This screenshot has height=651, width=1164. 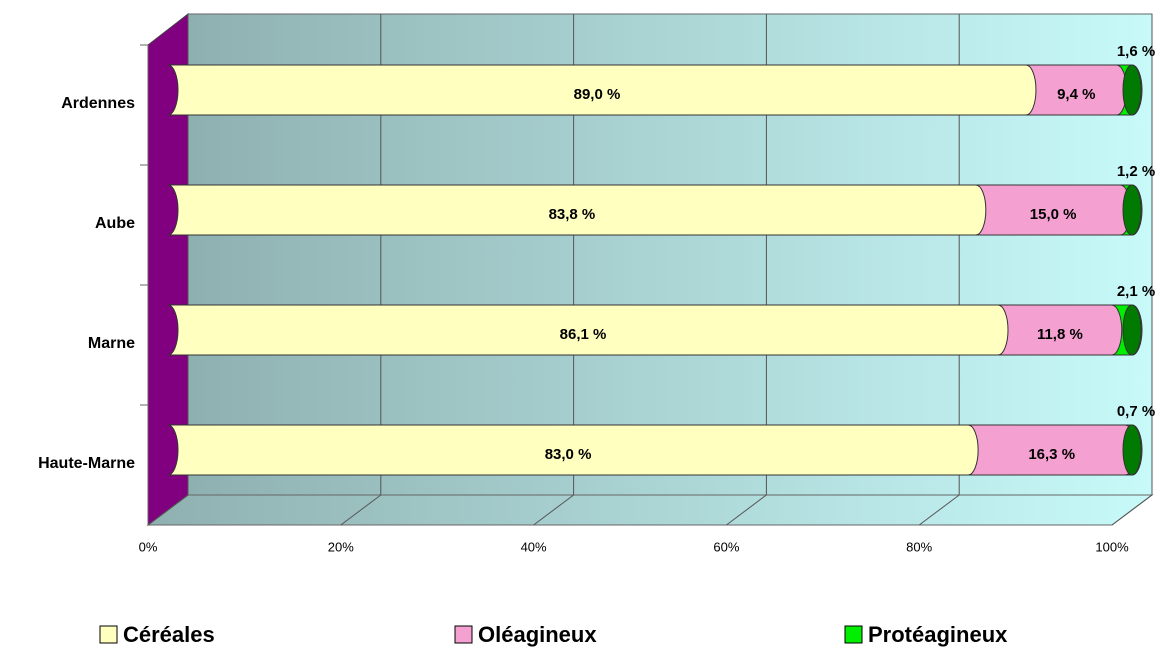 What do you see at coordinates (568, 454) in the screenshot?
I see `data-label: 83,0 %` at bounding box center [568, 454].